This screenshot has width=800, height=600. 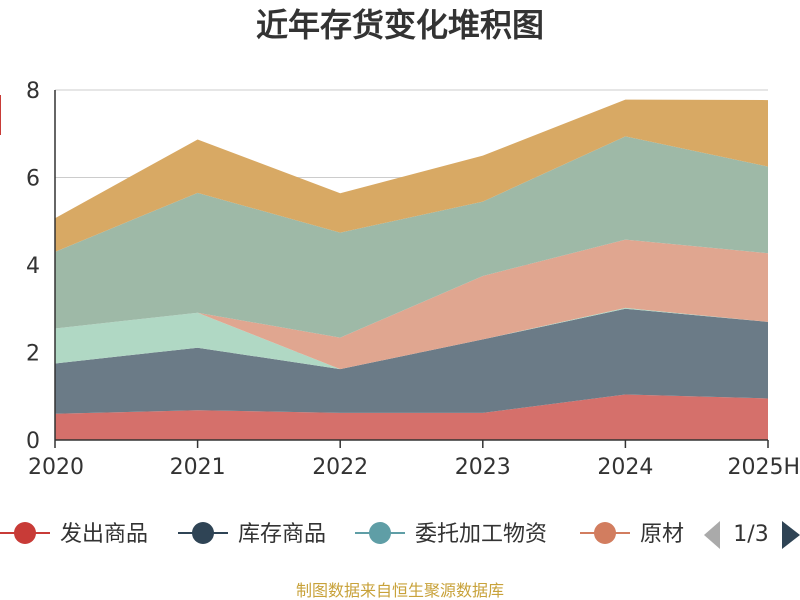 I want to click on prev-page-icon, so click(x=712, y=535).